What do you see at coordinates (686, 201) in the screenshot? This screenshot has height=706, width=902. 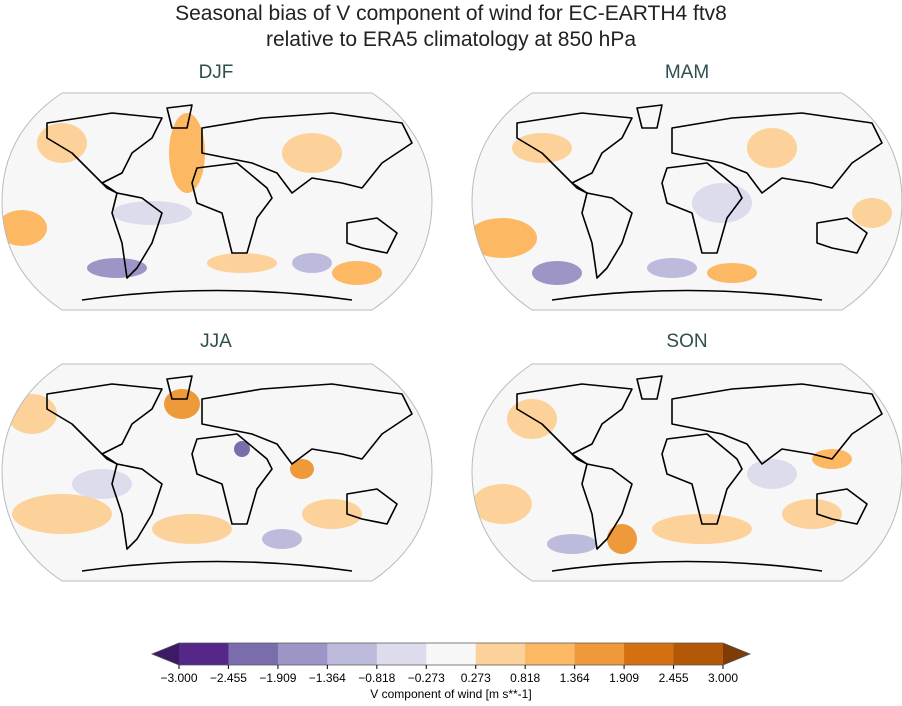 I see `map-mam` at bounding box center [686, 201].